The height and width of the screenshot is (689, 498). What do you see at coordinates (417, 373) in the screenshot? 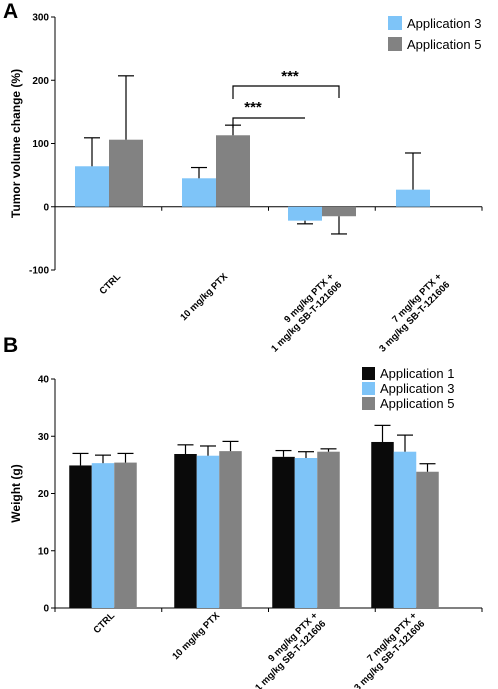
I see `legend-label: Application 1` at bounding box center [417, 373].